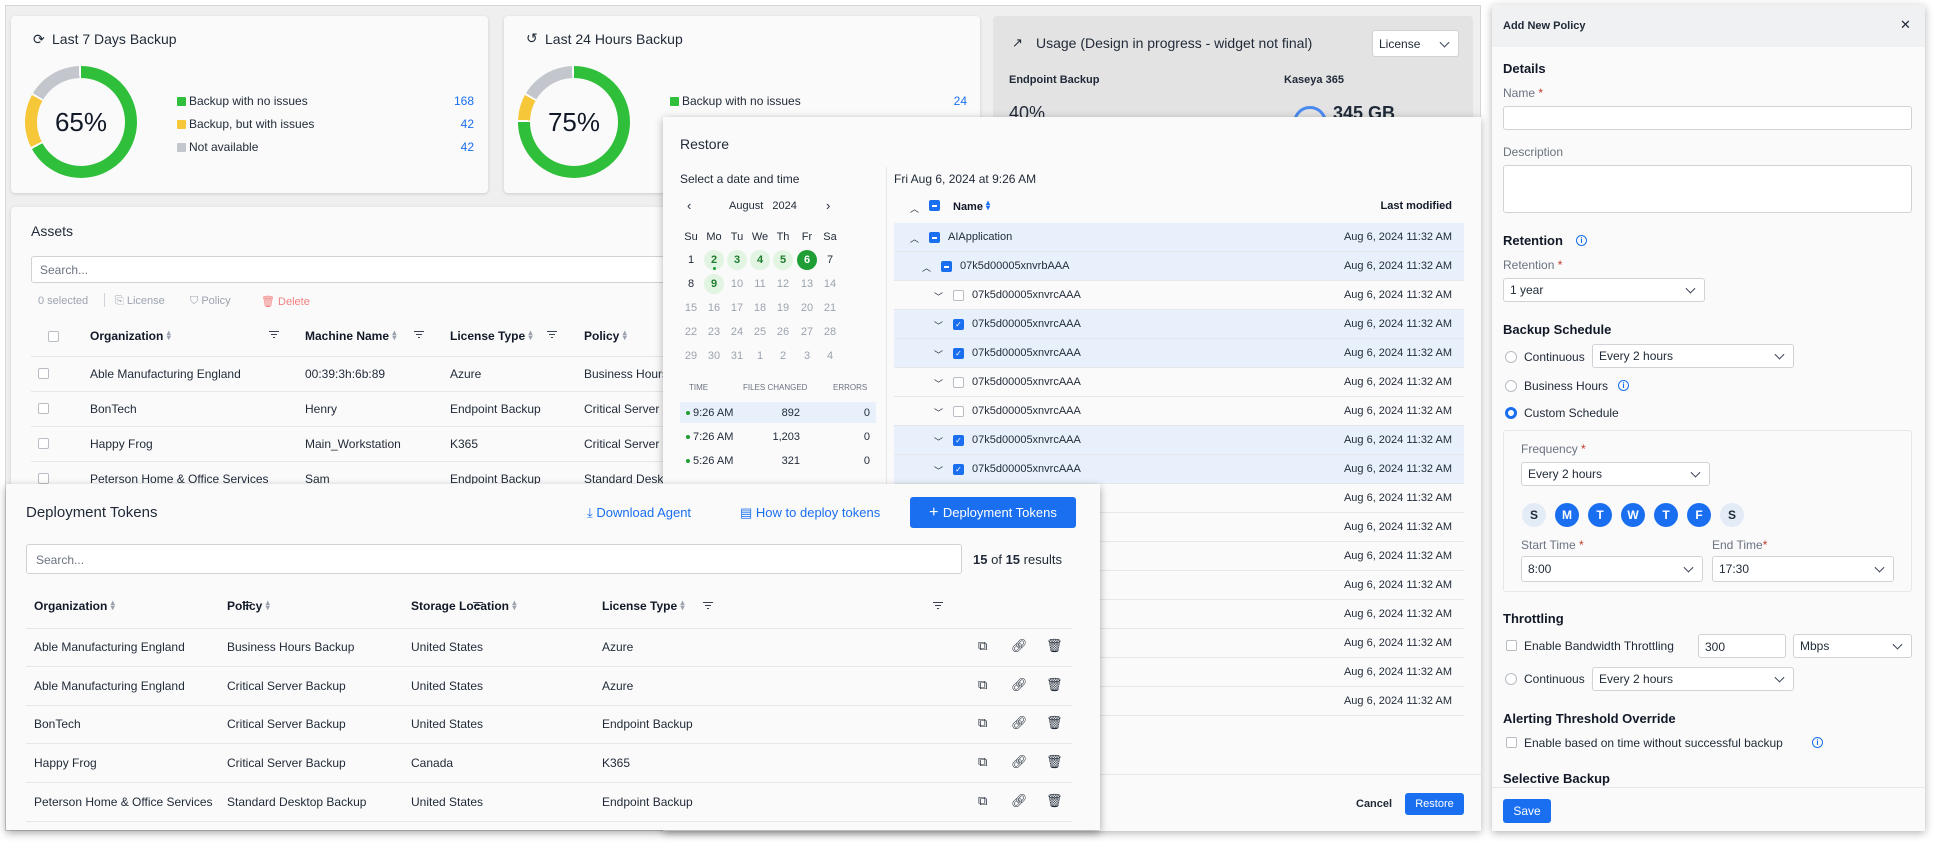 Image resolution: width=1939 pixels, height=845 pixels. Describe the element at coordinates (691, 284) in the screenshot. I see `calendar-day: 8` at that location.